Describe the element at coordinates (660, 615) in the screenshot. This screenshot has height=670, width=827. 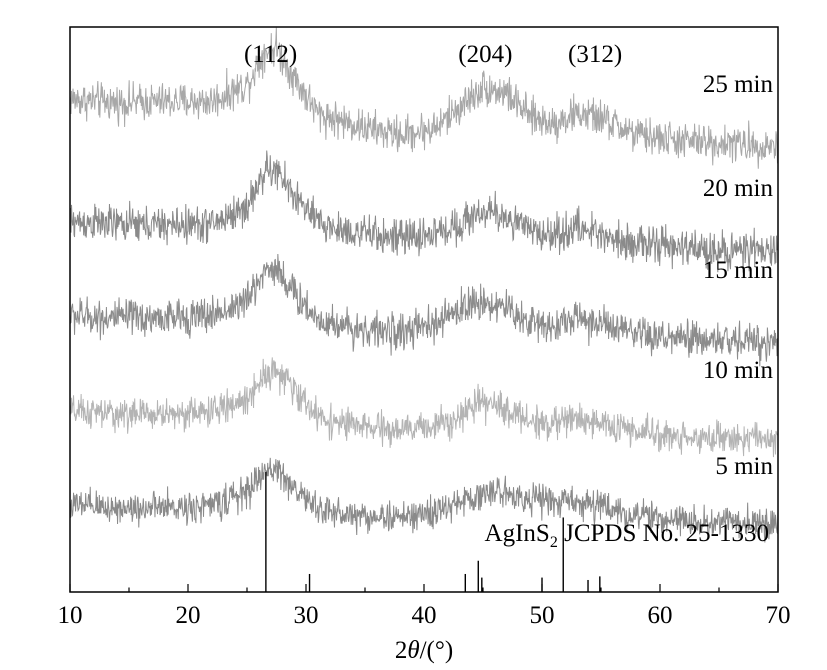
I see `x-tick-label-60: 60` at that location.